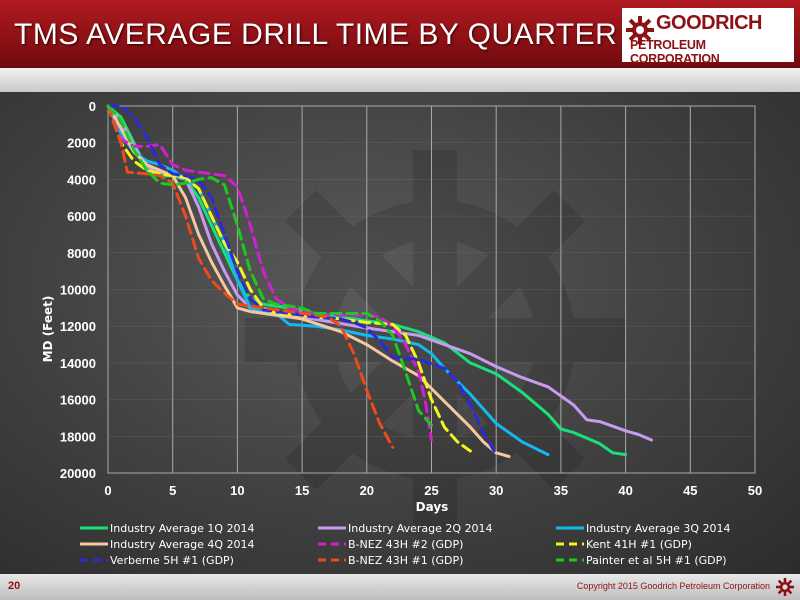 This screenshot has width=800, height=600. I want to click on y-tick-label: 16000, so click(78, 400).